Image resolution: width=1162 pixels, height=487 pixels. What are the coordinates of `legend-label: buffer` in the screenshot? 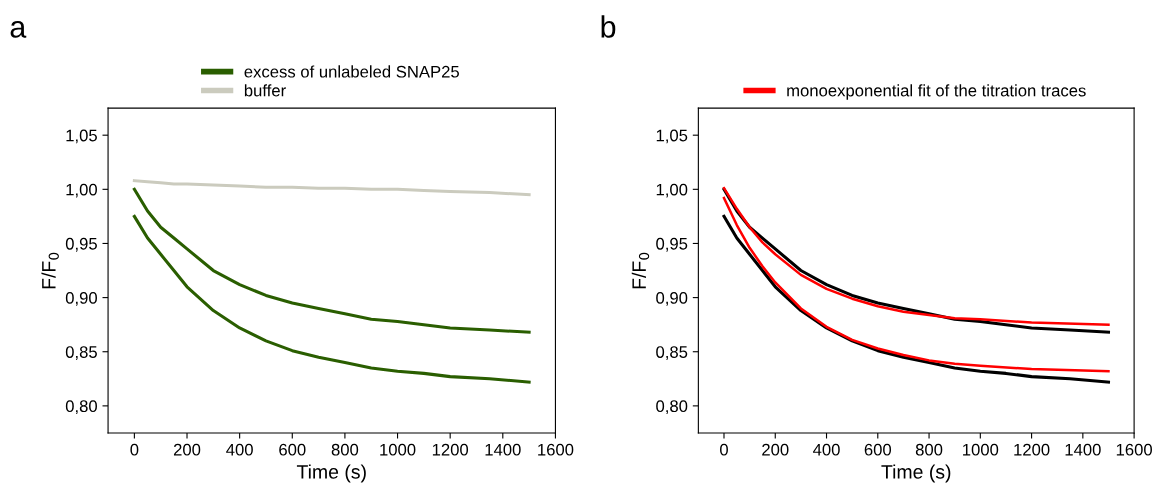 It's located at (265, 90).